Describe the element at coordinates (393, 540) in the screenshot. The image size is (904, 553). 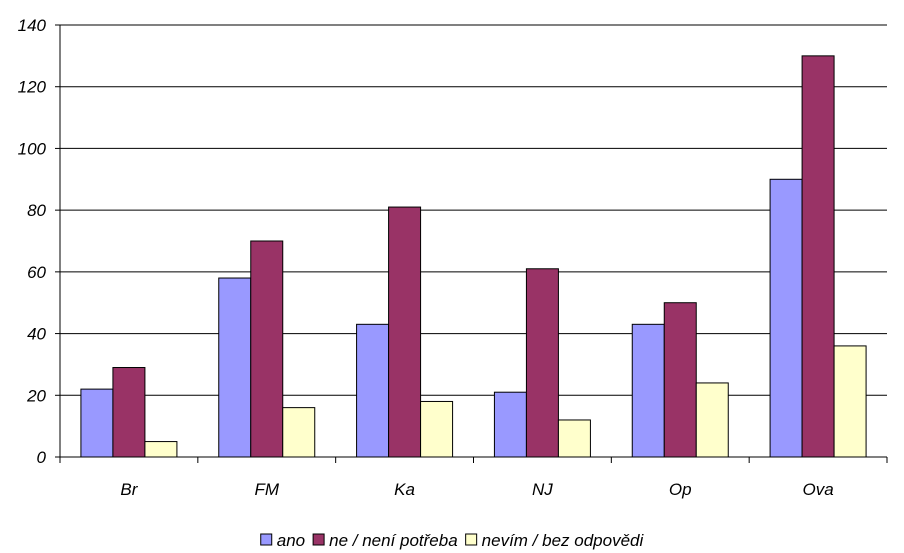
I see `legend-label: ne / není potřeba` at that location.